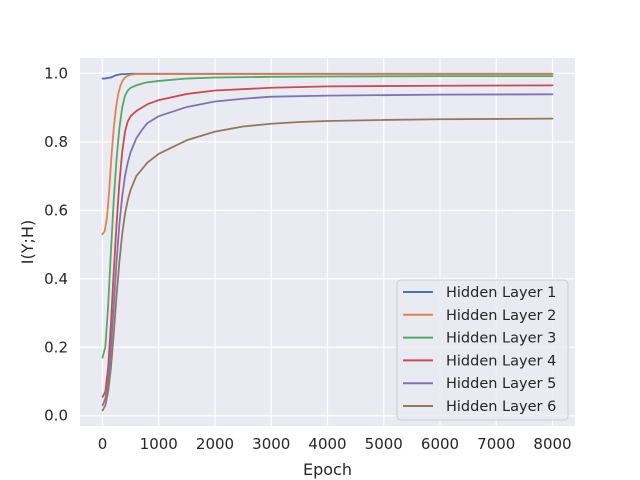 This screenshot has height=480, width=640. Describe the element at coordinates (327, 444) in the screenshot. I see `x-tick-label: 4000` at that location.